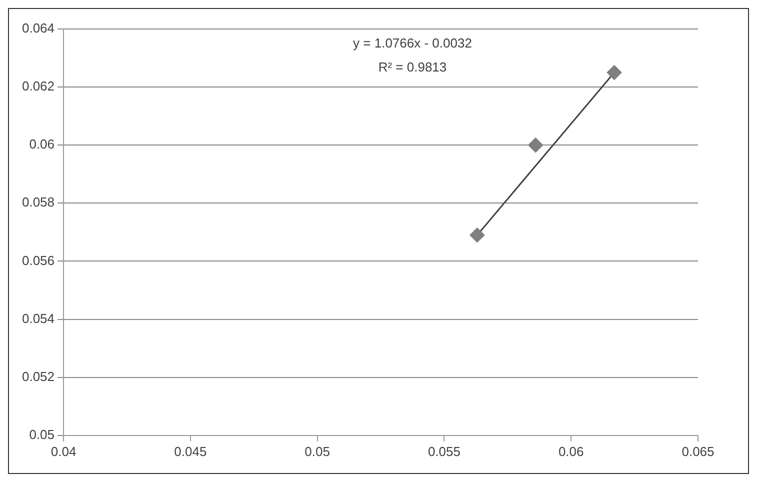  Describe the element at coordinates (571, 451) in the screenshot. I see `x-tick-label: 0.06` at that location.